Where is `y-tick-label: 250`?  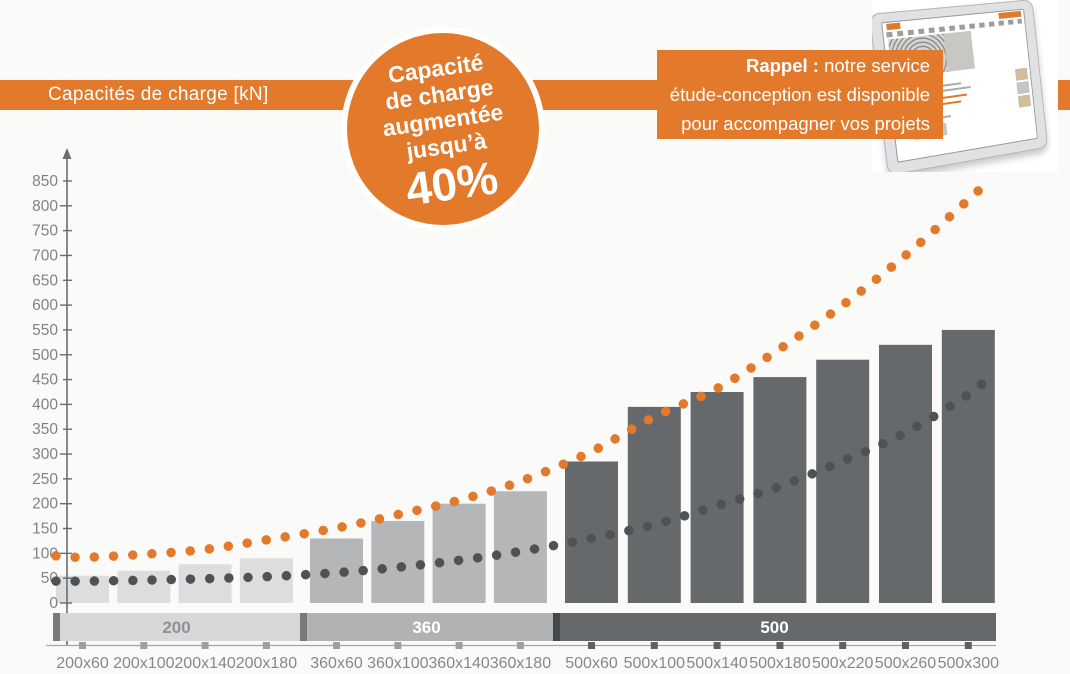 y-tick-label: 250 is located at coordinates (45, 479).